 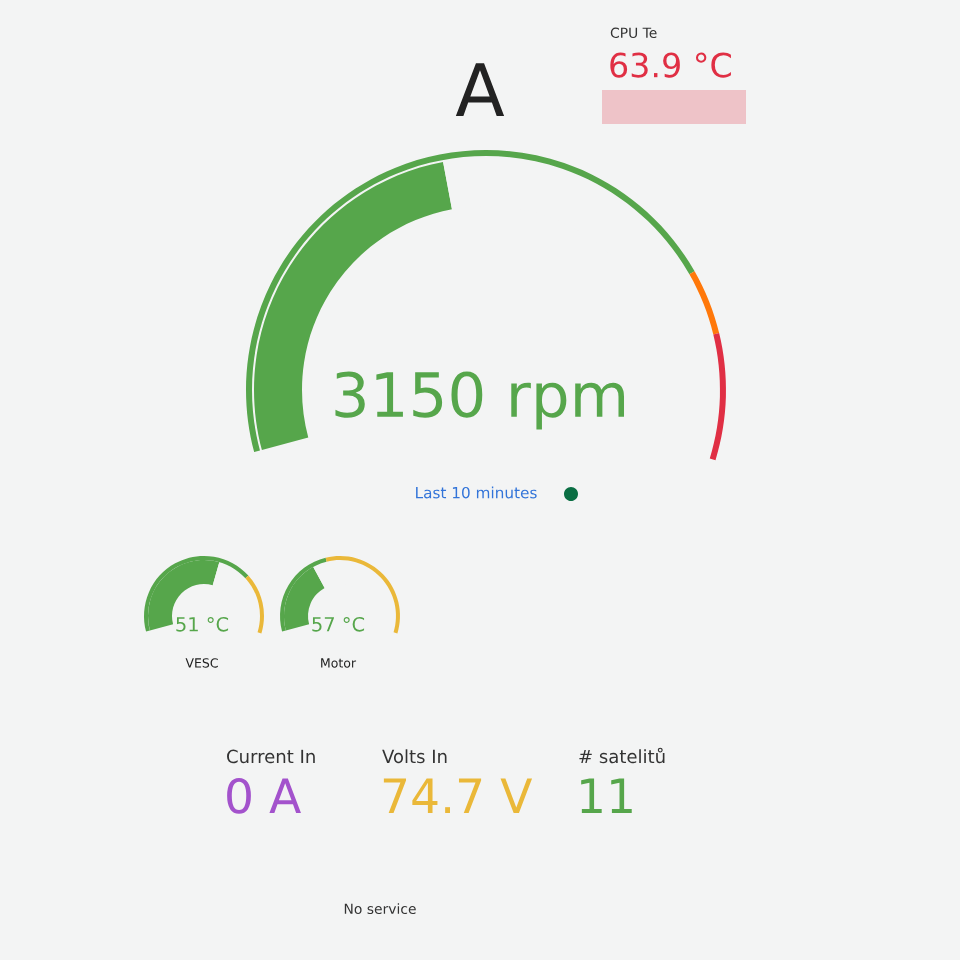 What do you see at coordinates (458, 796) in the screenshot?
I see `text: 74.7 V` at bounding box center [458, 796].